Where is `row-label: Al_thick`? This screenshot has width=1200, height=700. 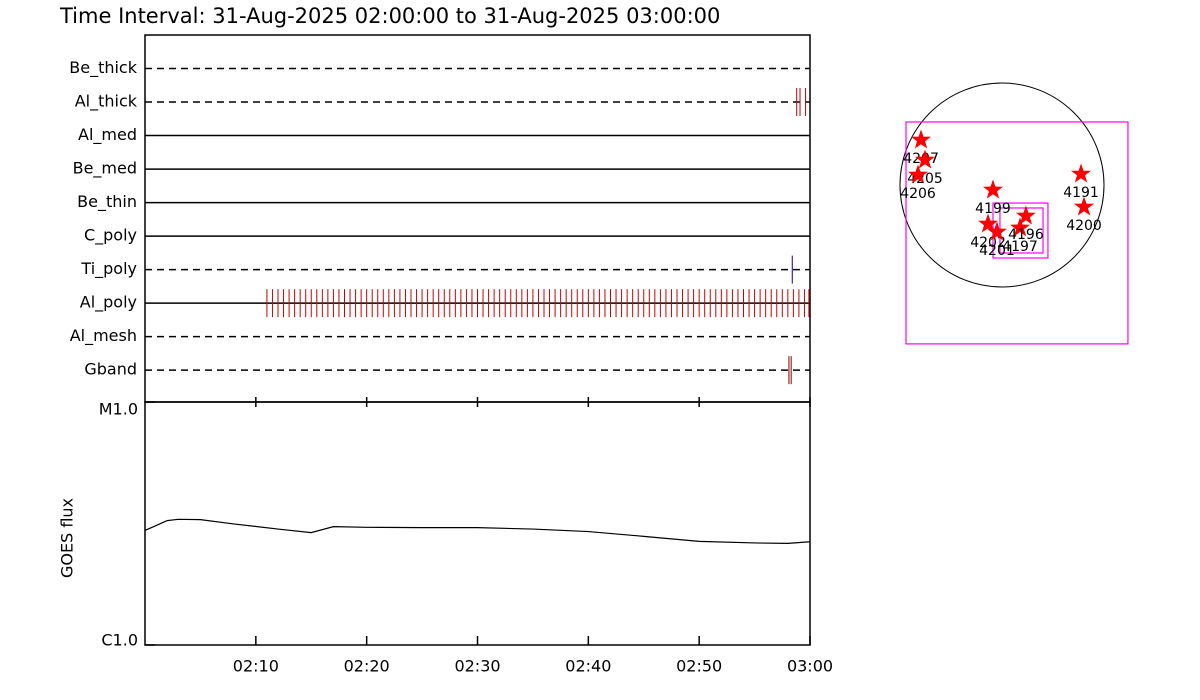 row-label: Al_thick is located at coordinates (106, 102).